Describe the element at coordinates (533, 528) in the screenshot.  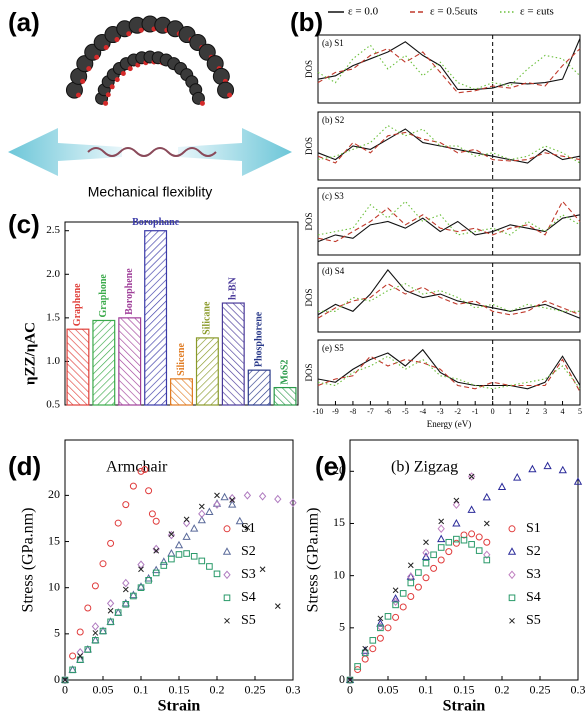
I see `legend-label: S1` at that location.